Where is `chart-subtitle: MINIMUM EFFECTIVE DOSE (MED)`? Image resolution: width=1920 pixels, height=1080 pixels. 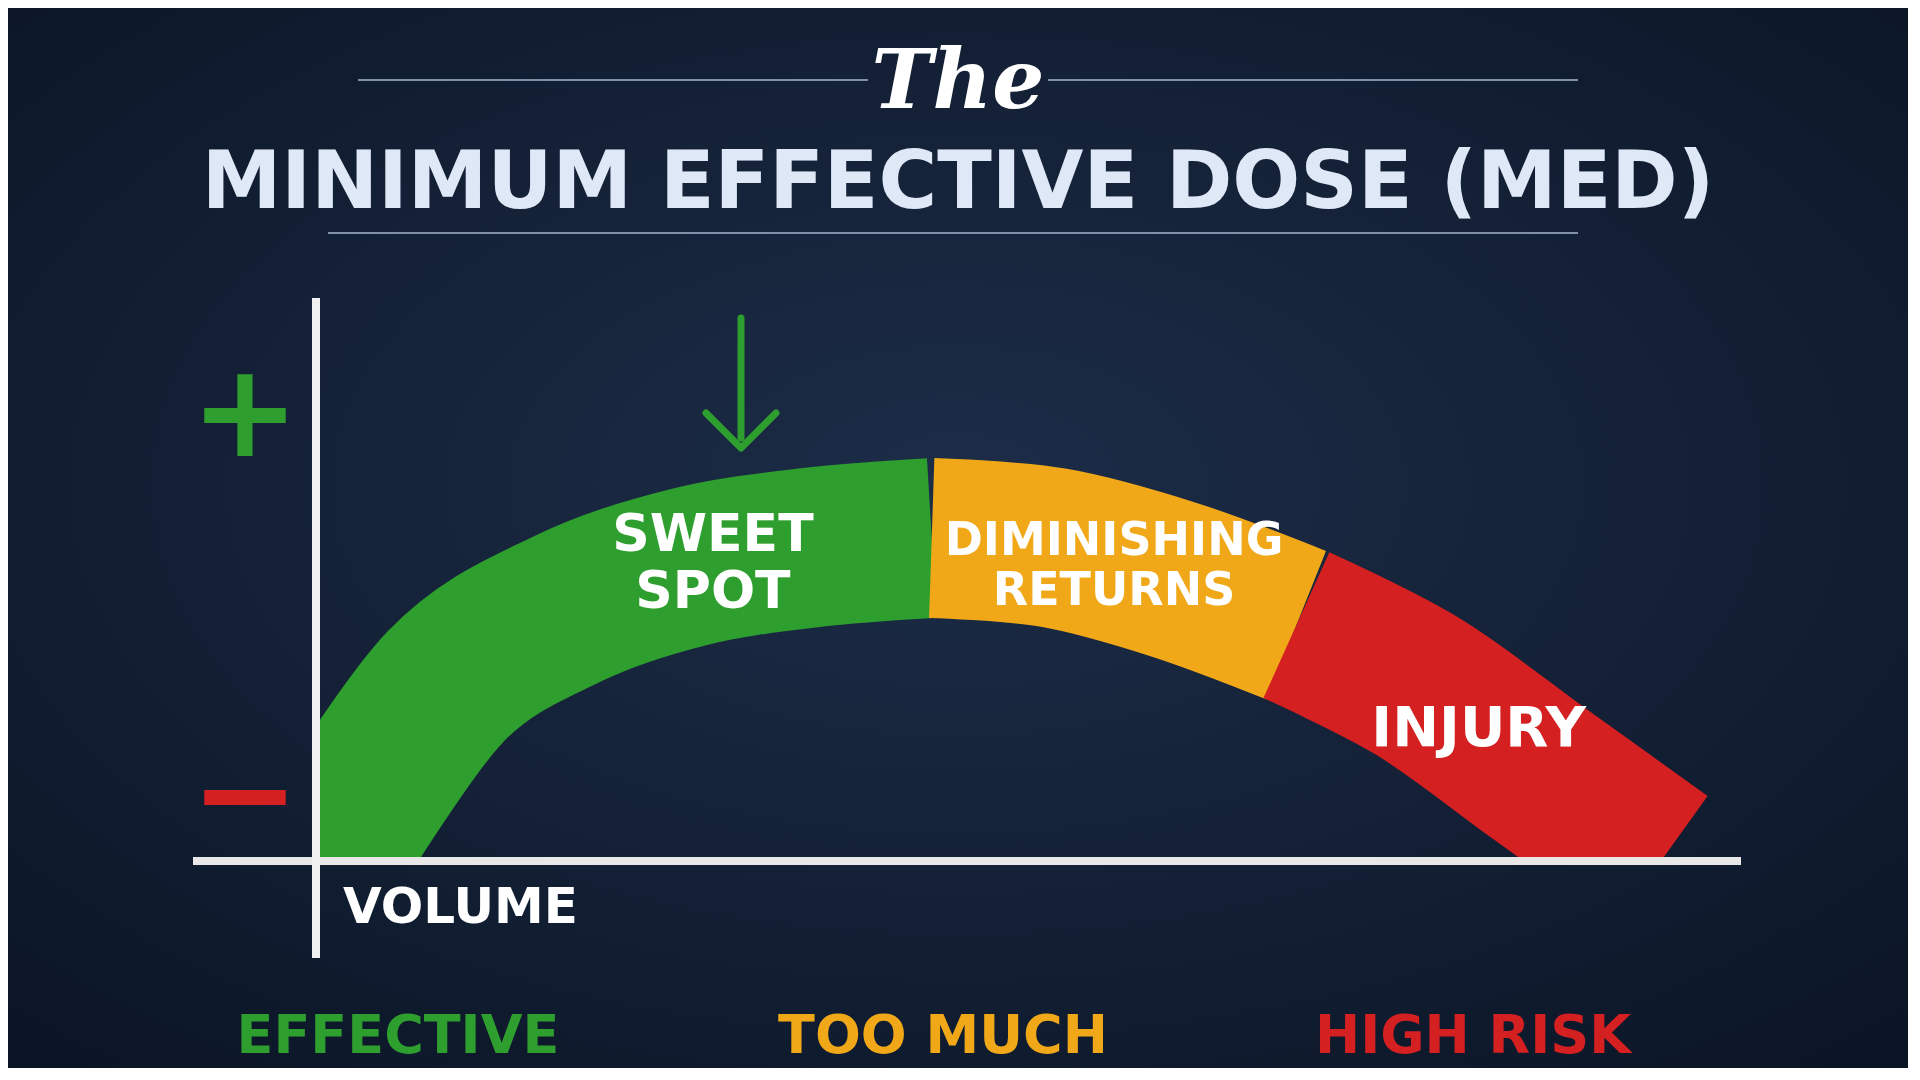
chart-subtitle: MINIMUM EFFECTIVE DOSE (MED) is located at coordinates (958, 180).